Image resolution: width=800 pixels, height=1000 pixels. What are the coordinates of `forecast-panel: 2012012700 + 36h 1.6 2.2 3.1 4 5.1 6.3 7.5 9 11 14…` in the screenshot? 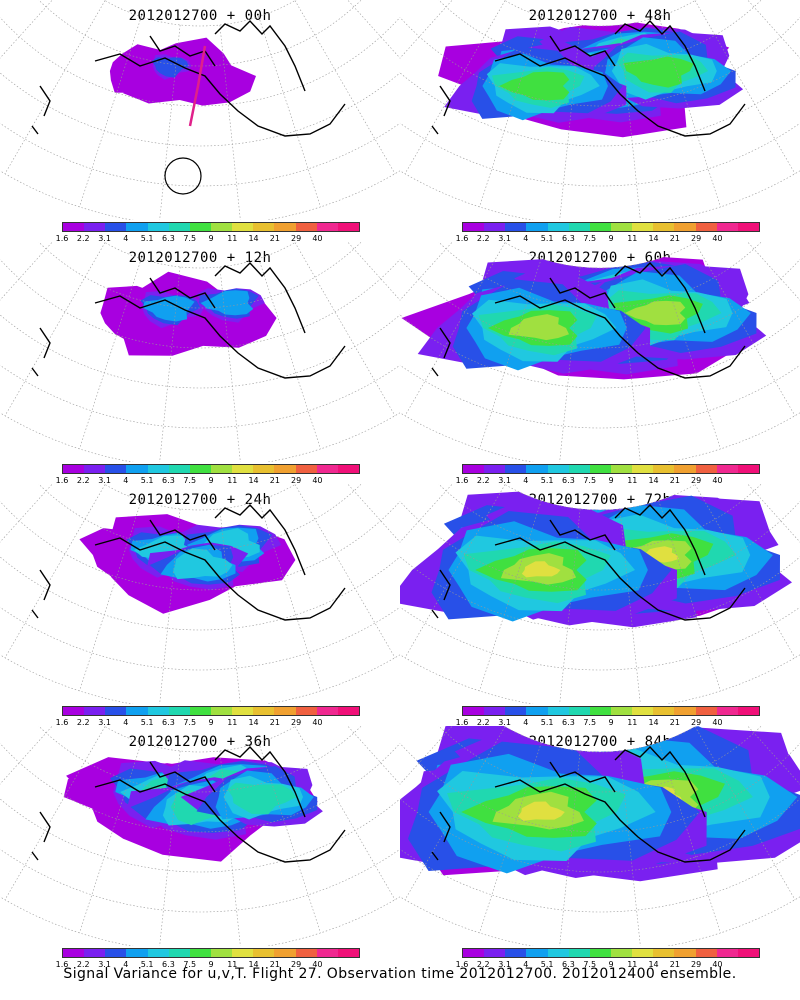 It's located at (200, 848).